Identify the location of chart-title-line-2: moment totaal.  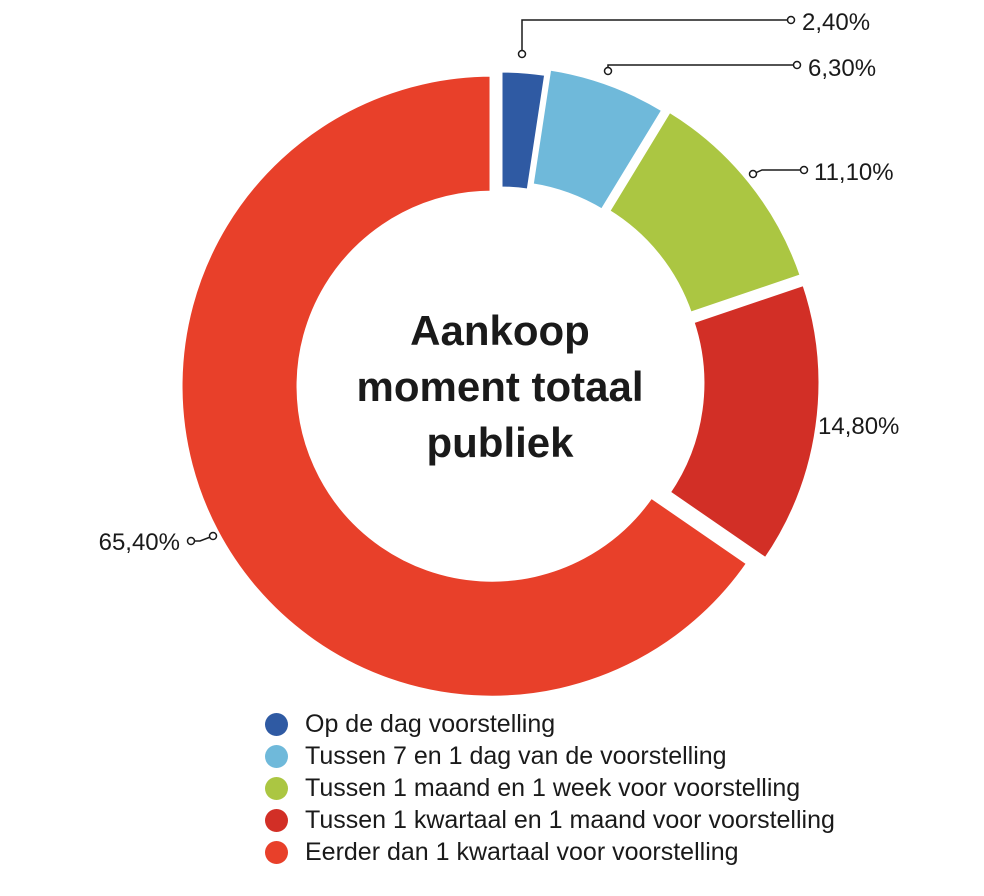
(500, 386).